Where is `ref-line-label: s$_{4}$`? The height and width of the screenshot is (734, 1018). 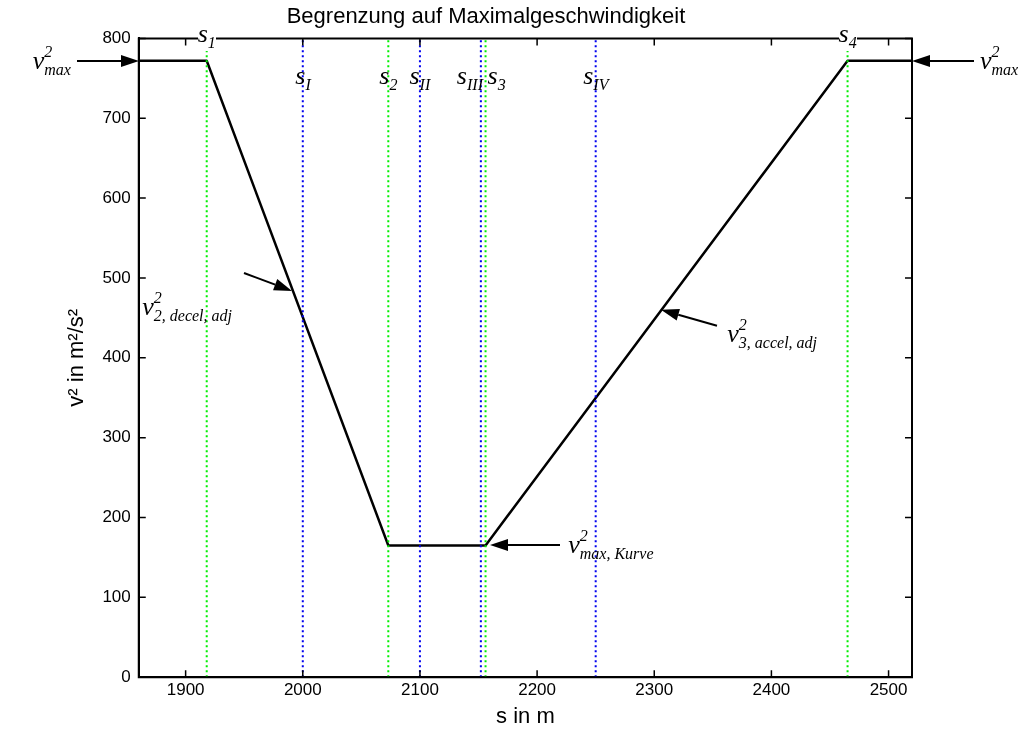
ref-line-label: s$_{4}$ is located at coordinates (847, 35).